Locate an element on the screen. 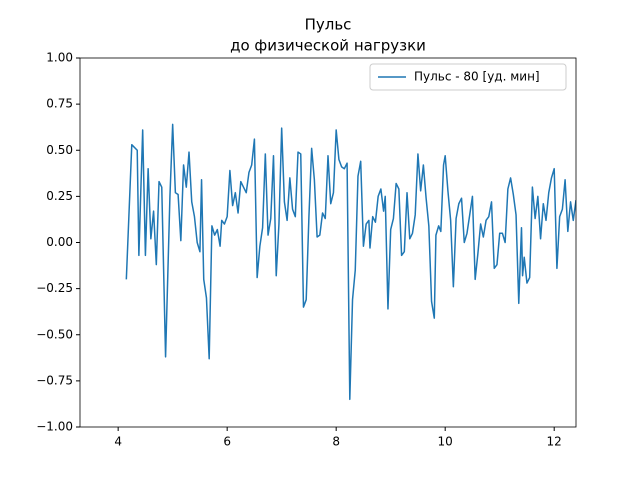 Image resolution: width=640 pixels, height=480 pixels. legend: Пульс - 80 [уд. мин] is located at coordinates (468, 77).